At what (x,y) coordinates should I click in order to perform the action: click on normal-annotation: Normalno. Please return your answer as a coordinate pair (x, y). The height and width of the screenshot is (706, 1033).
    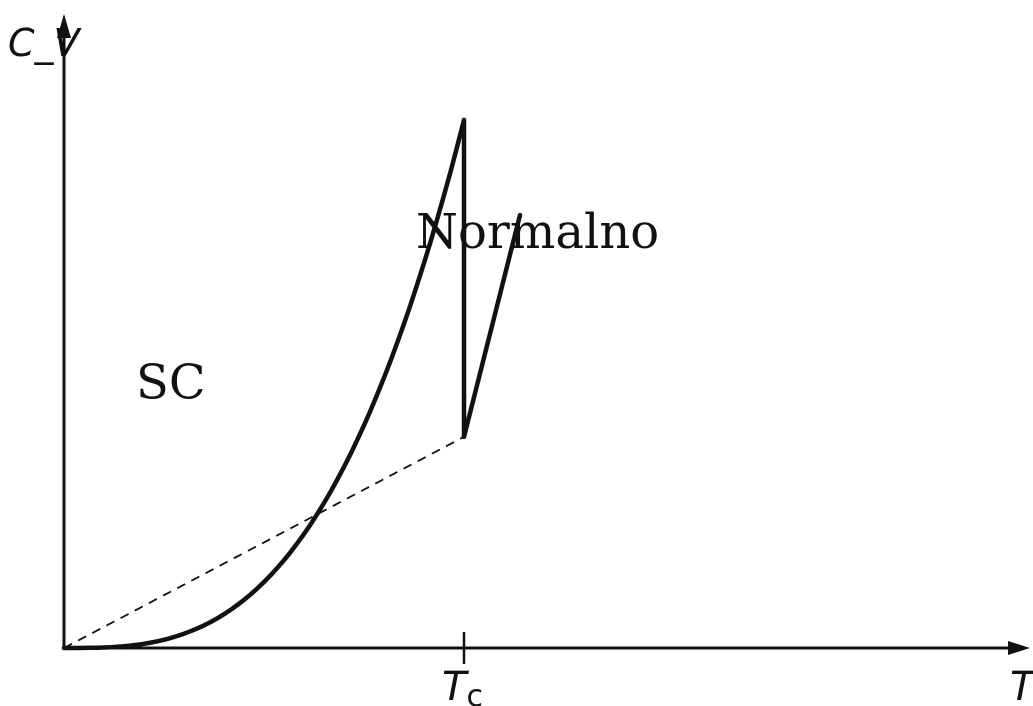
    Looking at the image, I should click on (537, 232).